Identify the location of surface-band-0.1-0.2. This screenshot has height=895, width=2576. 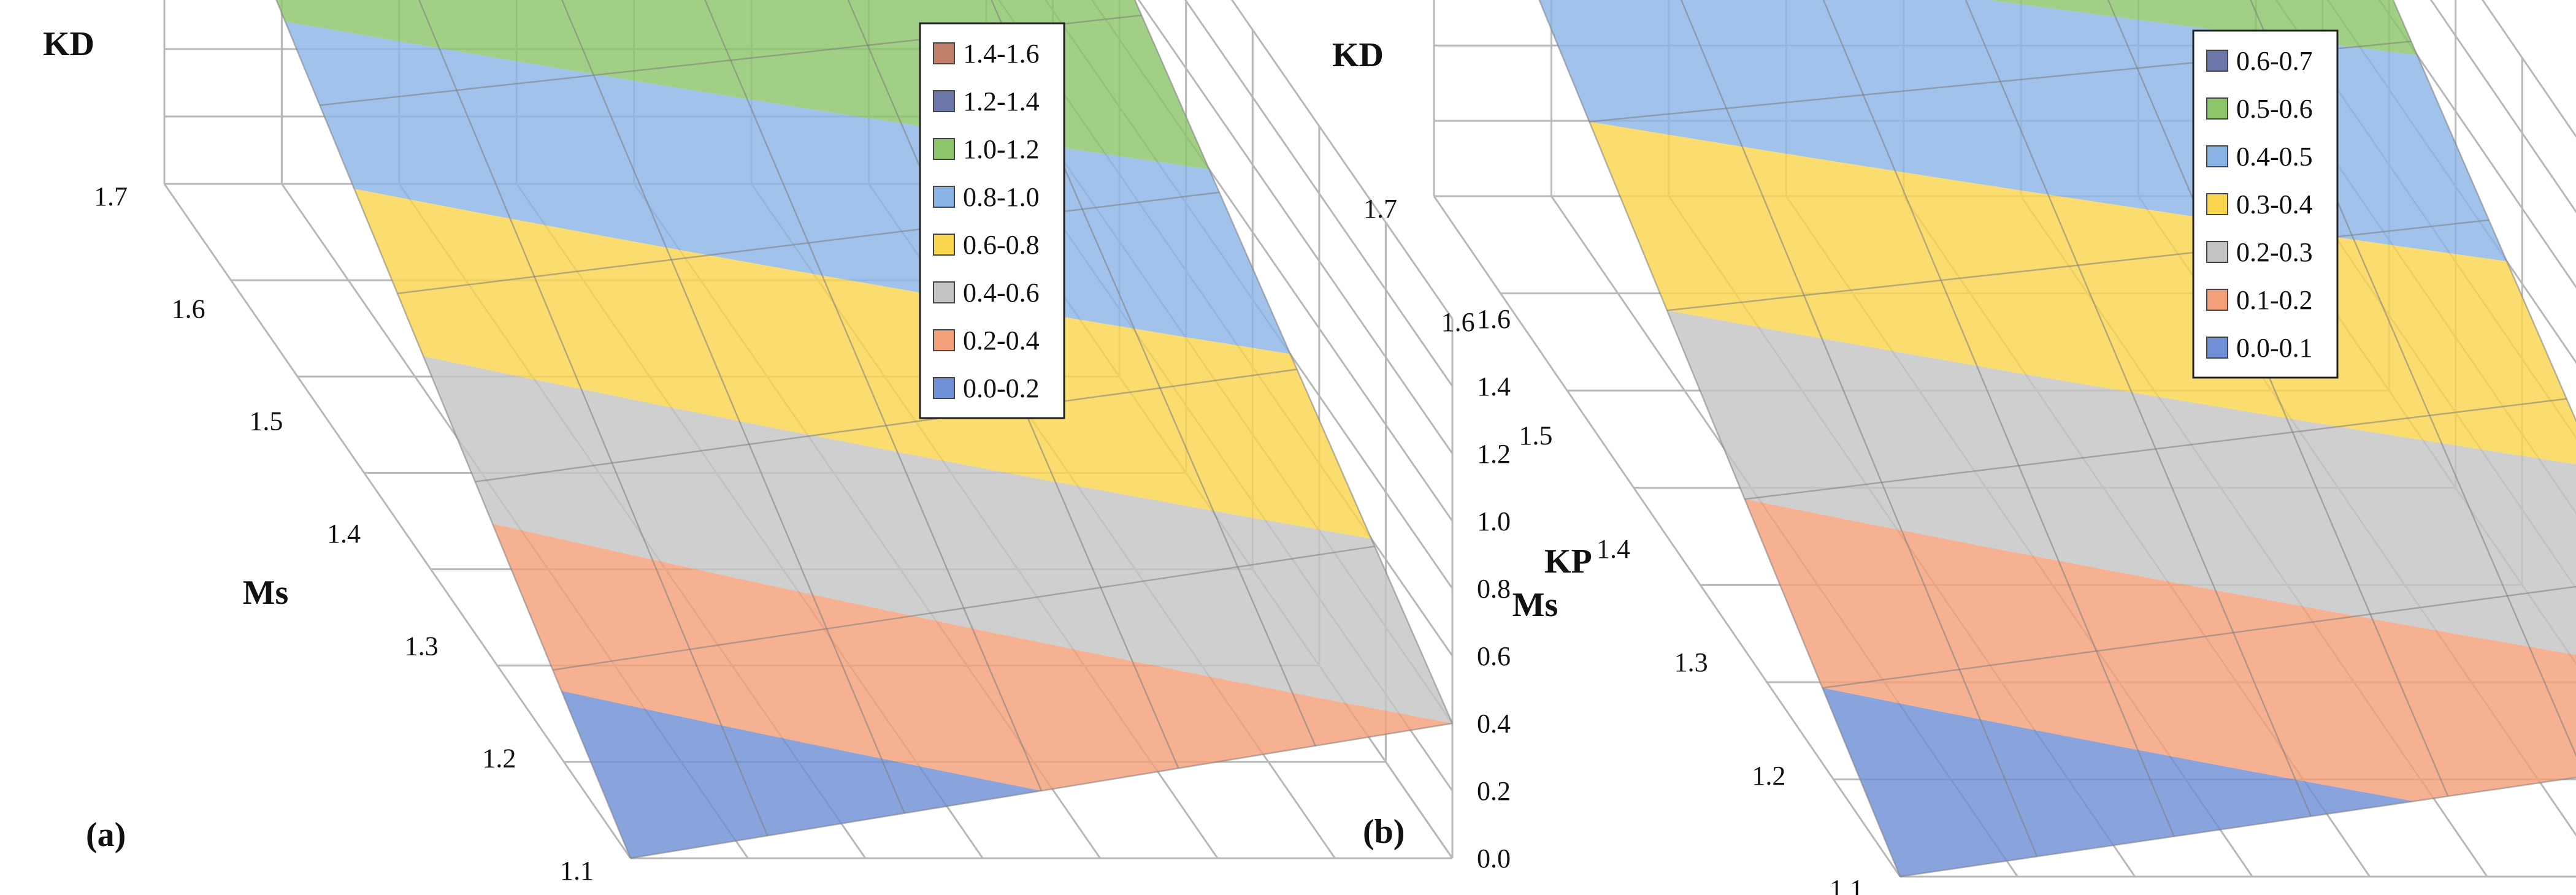
(2160, 650).